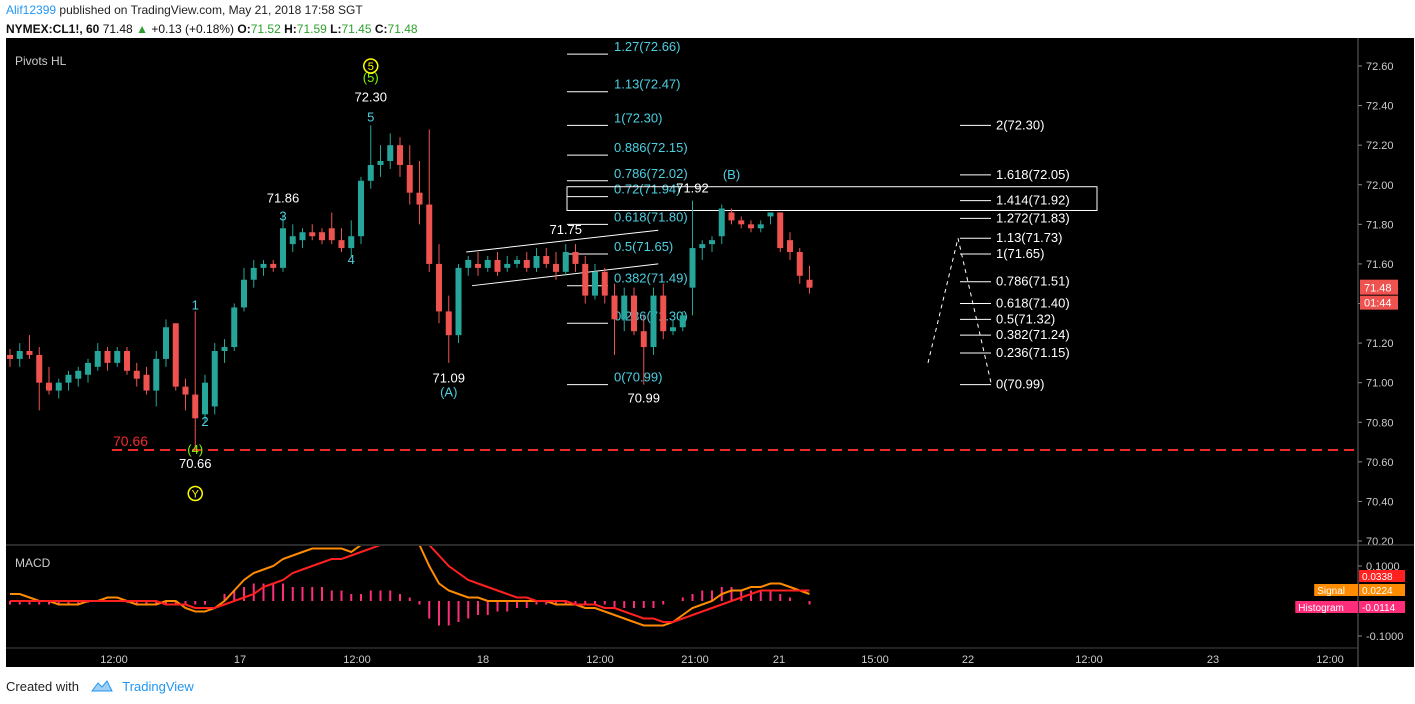  Describe the element at coordinates (1377, 591) in the screenshot. I see `macd-badge-value-text: 0.0224` at that location.